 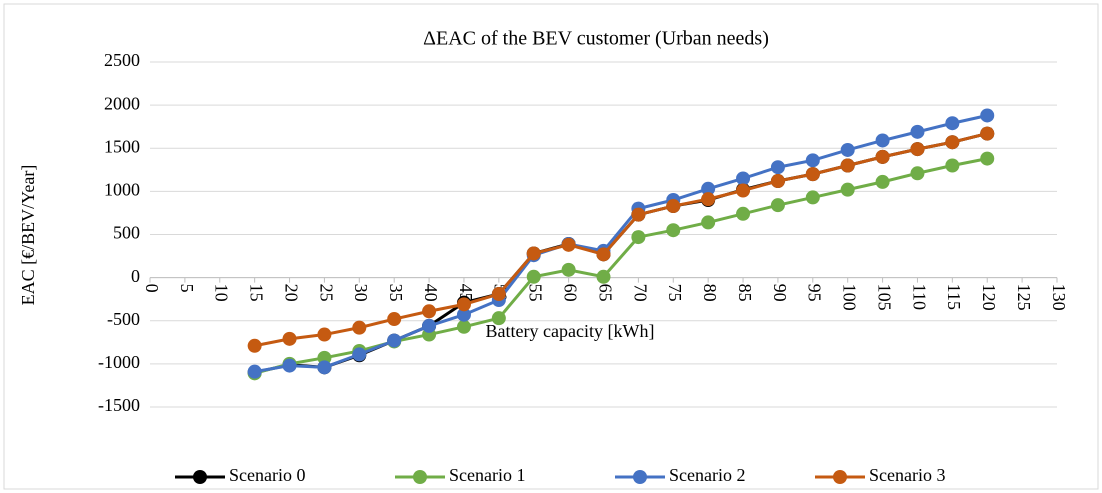 I want to click on x-tick-label: 110, so click(x=919, y=297).